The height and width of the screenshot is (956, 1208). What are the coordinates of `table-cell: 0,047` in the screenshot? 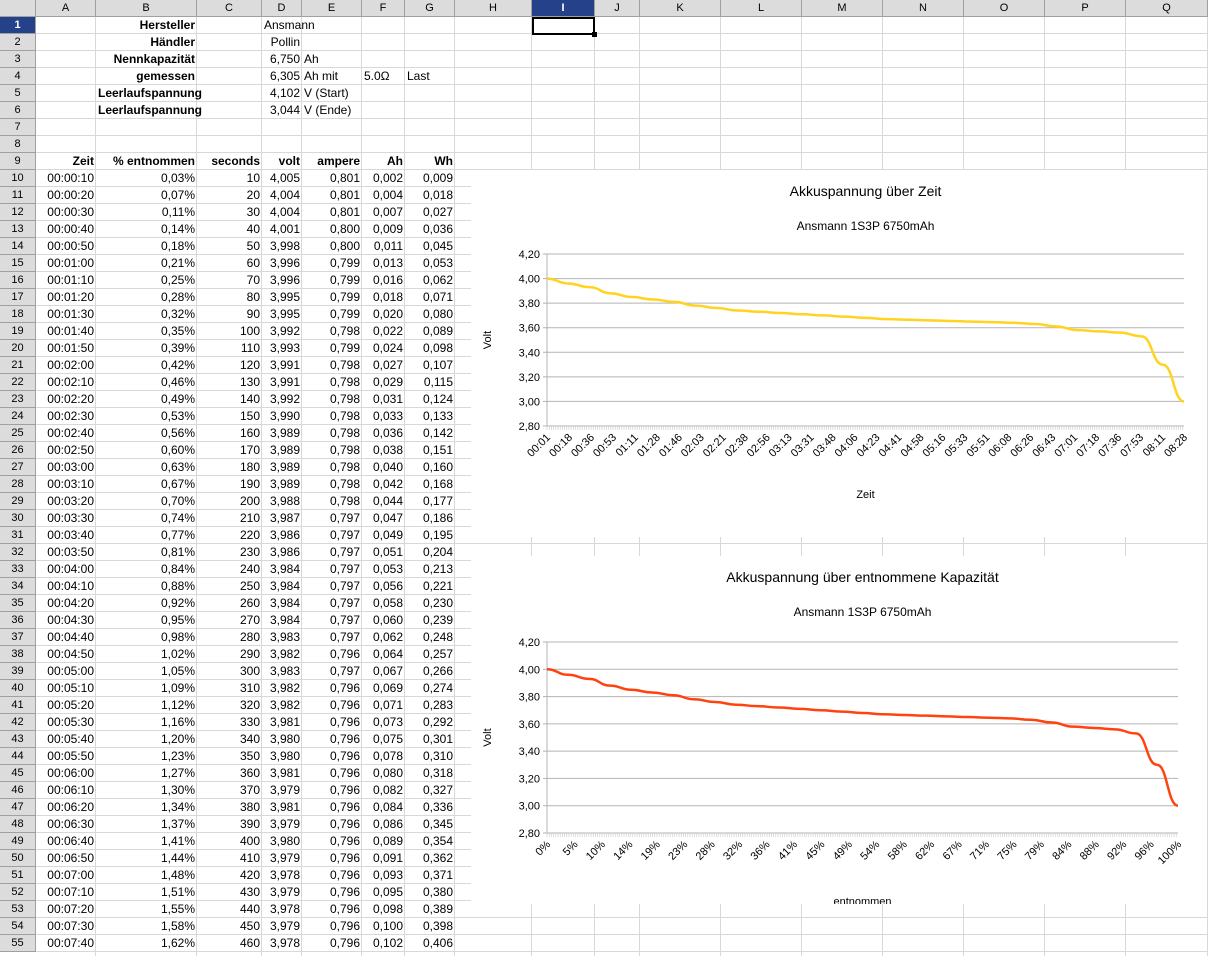 It's located at (387, 518).